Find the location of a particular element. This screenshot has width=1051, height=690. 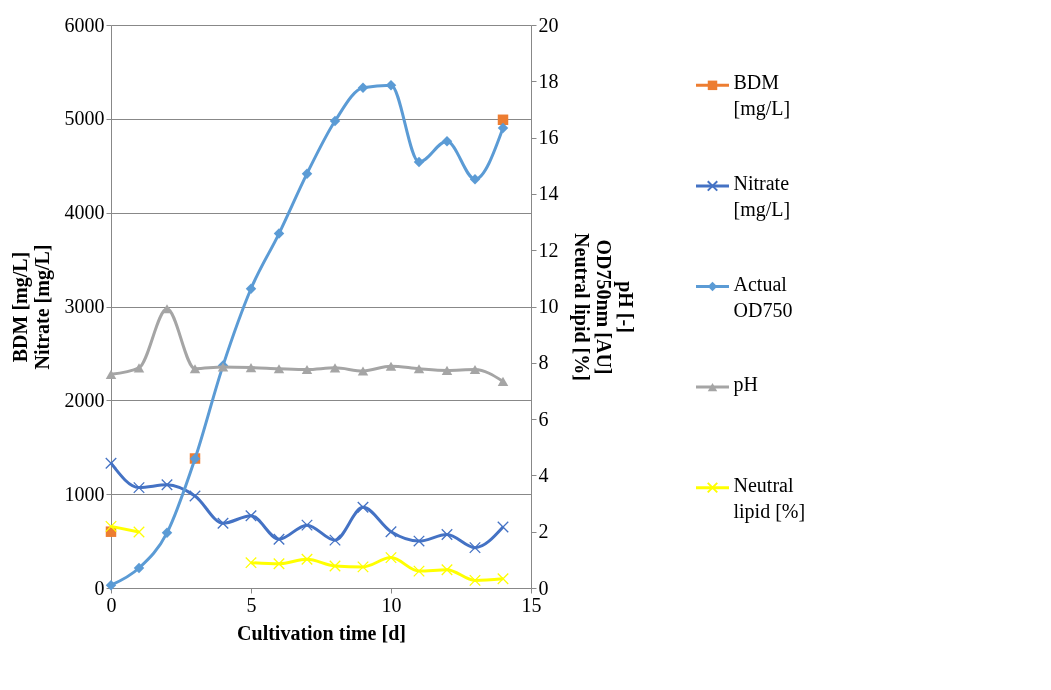

y-tick-label: 5000 is located at coordinates (84, 118).